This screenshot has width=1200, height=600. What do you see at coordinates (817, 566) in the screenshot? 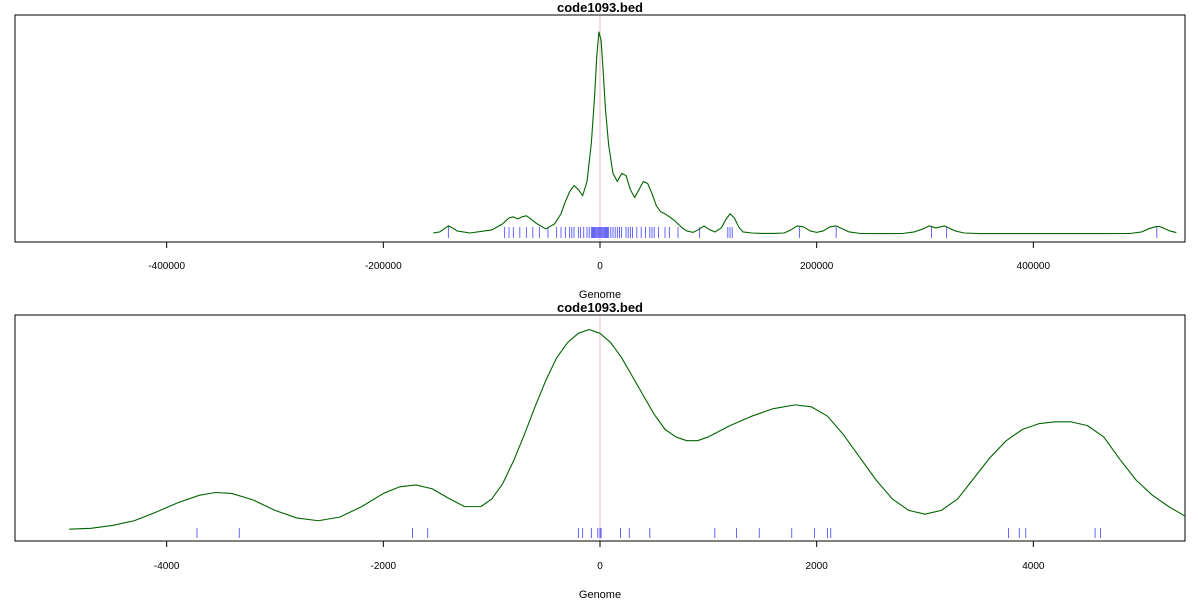
I see `x-tick-label: 2000` at bounding box center [817, 566].